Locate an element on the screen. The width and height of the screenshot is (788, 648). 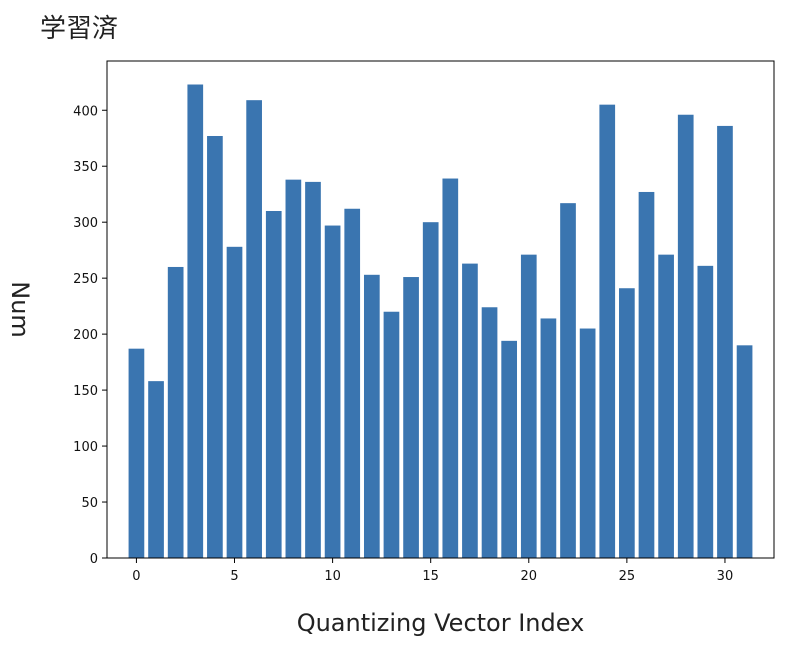
x-tick-label: 0 is located at coordinates (136, 576).